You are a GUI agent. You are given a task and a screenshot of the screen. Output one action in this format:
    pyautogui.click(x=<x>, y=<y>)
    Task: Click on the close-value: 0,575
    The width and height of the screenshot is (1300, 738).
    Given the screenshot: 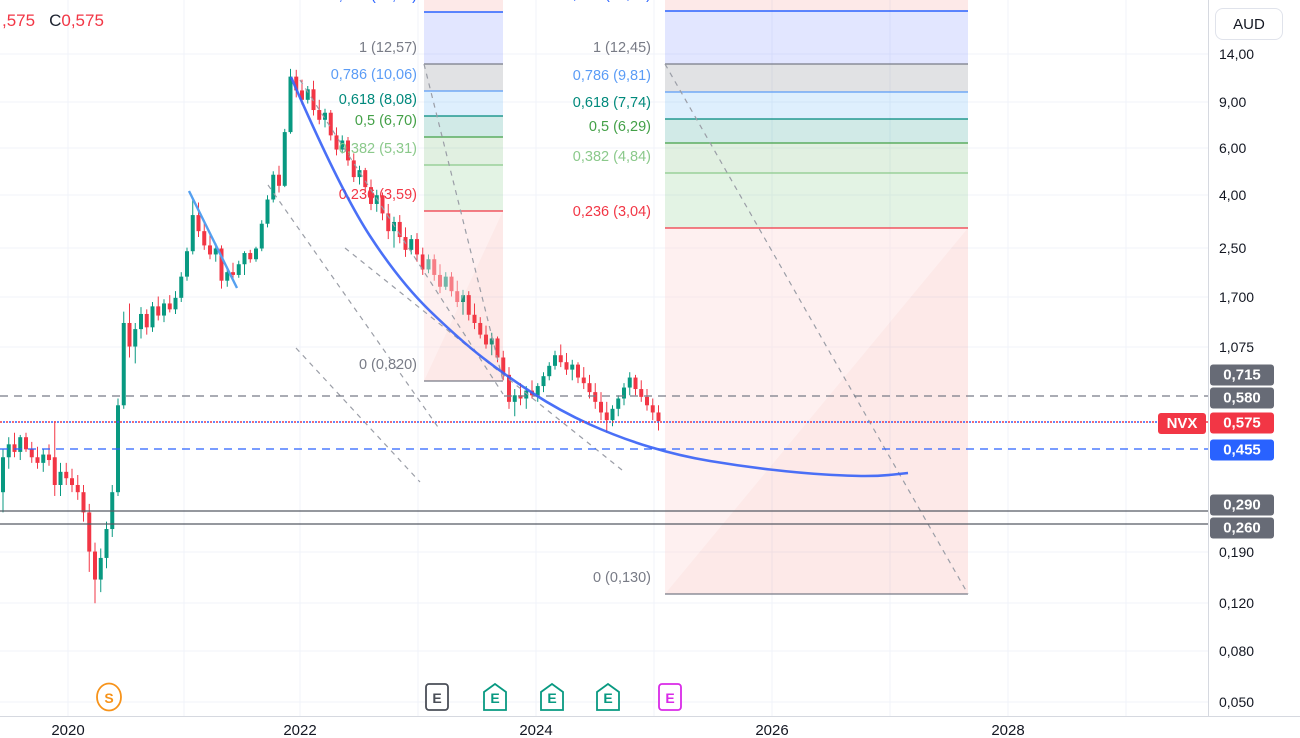 What is the action you would take?
    pyautogui.click(x=82, y=20)
    